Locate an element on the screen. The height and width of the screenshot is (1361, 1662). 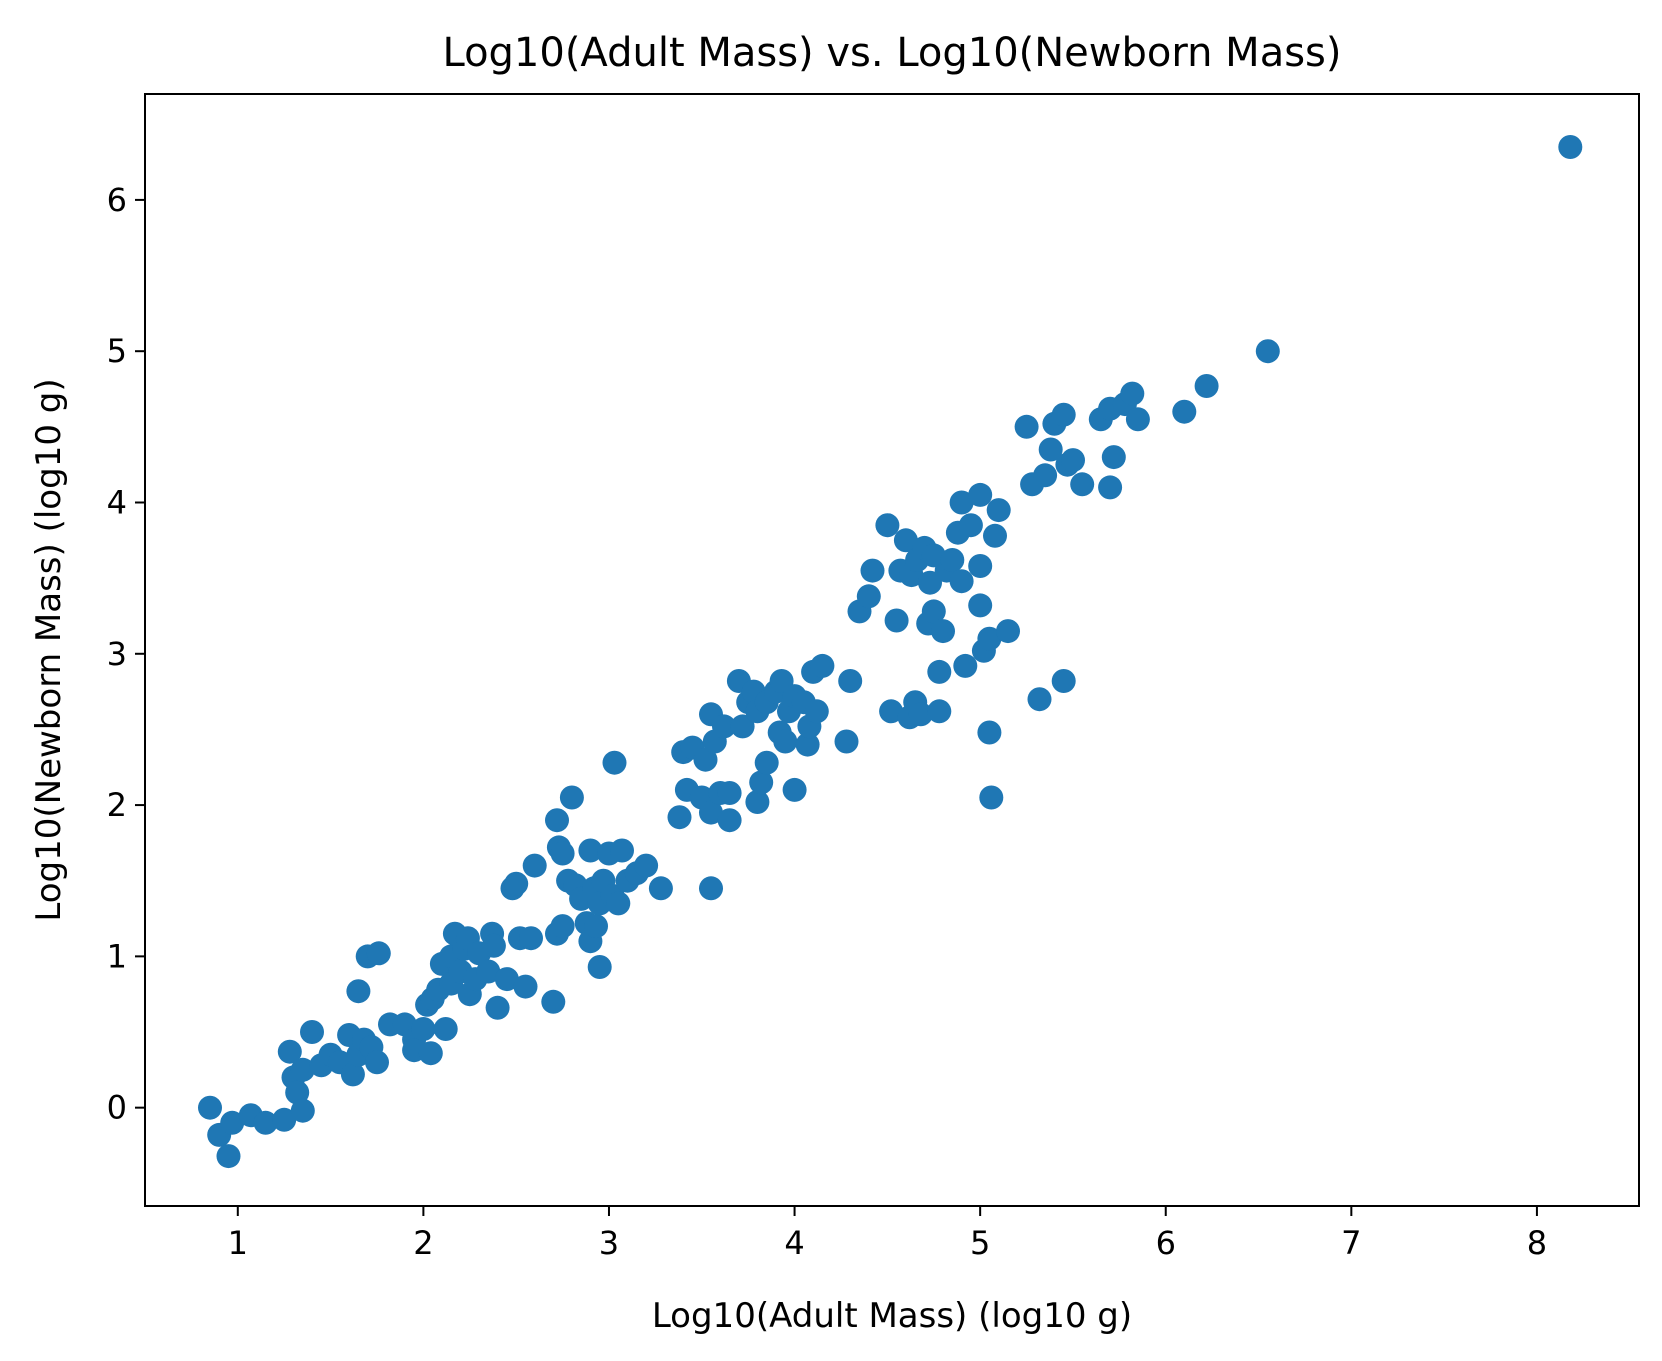
x-axis-ticks: 1 2 3 4 5 6 7 8 is located at coordinates (887, 1234).